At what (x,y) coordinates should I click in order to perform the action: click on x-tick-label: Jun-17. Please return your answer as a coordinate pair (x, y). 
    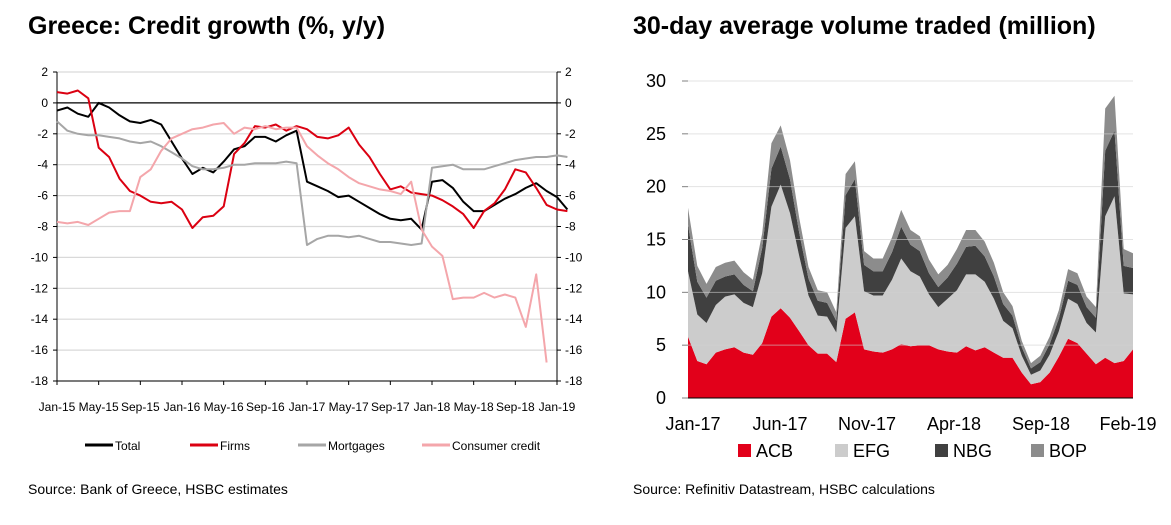
    Looking at the image, I should click on (779, 424).